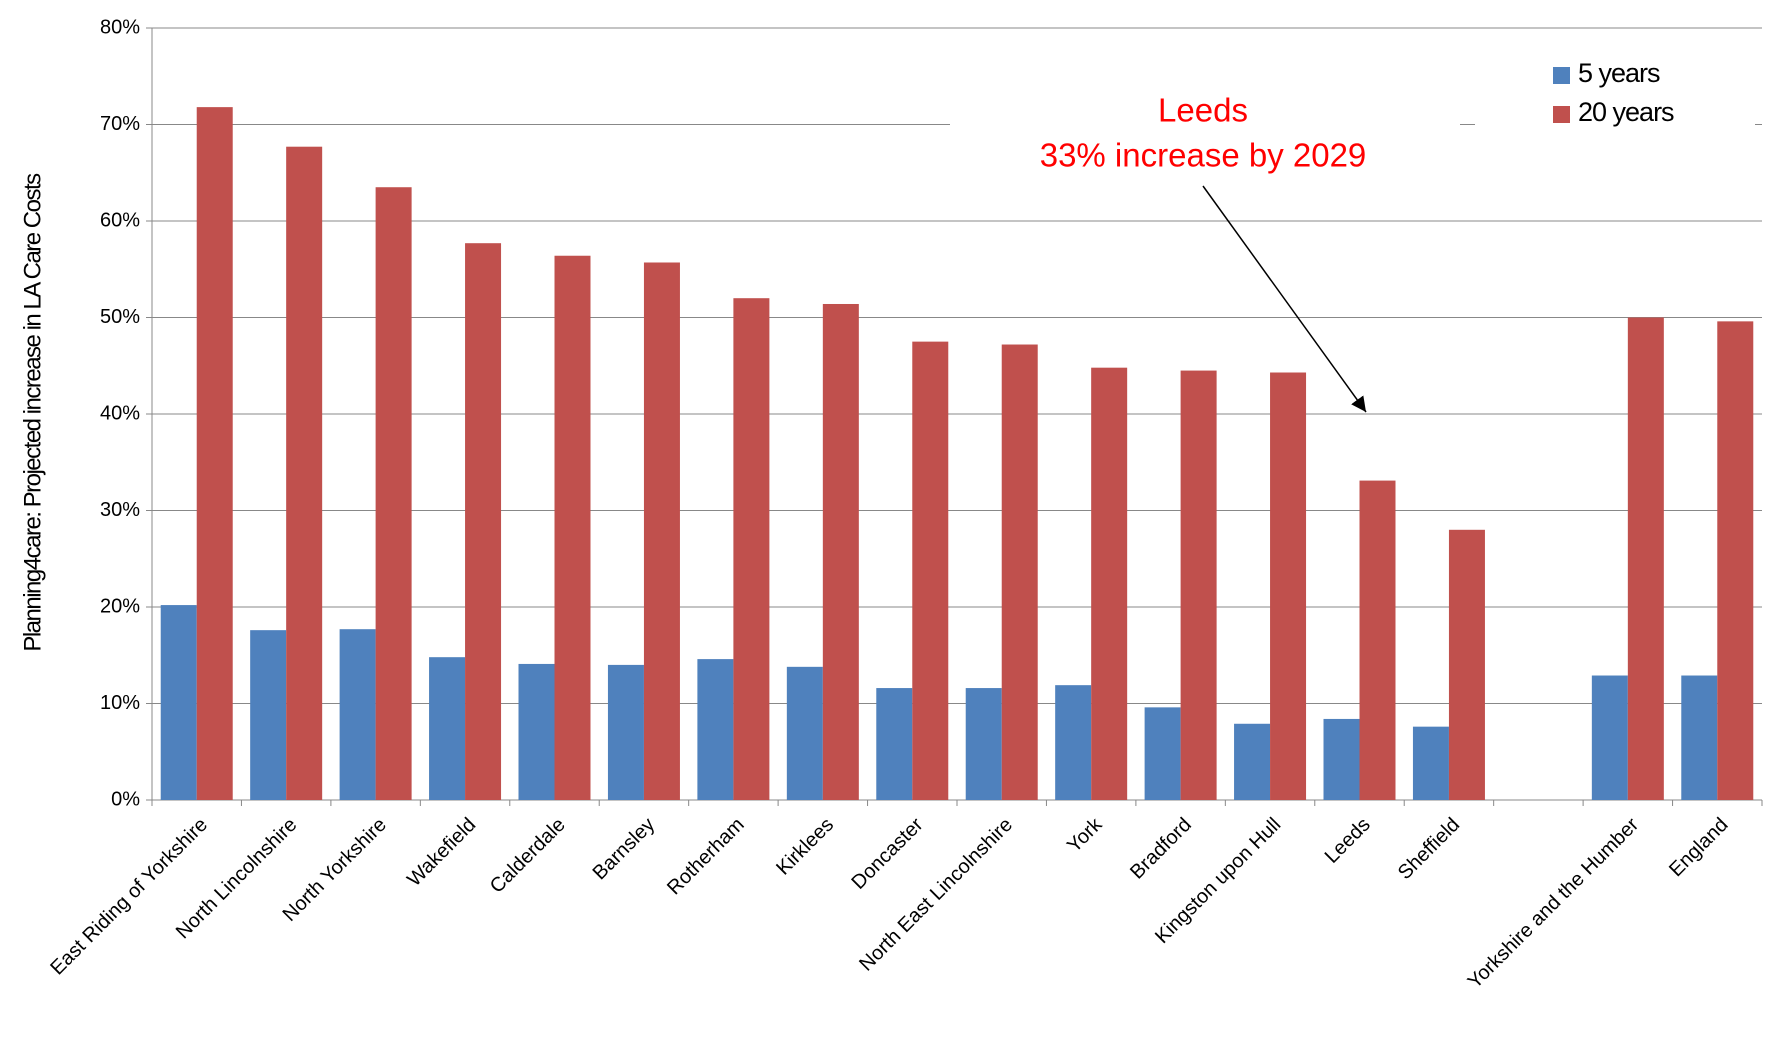  I want to click on annotation-background, so click(1205, 125).